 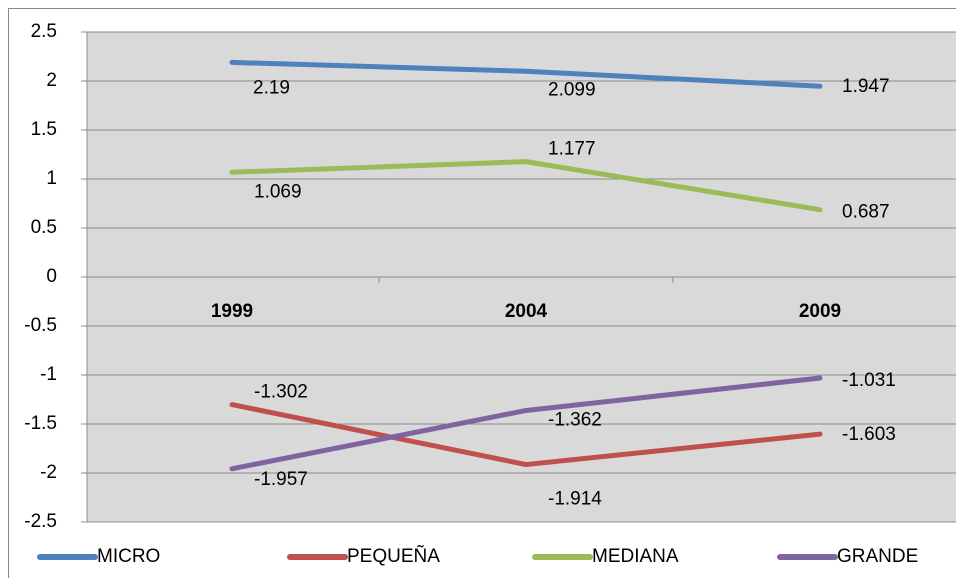 I want to click on data-label: 1.069, so click(x=278, y=191).